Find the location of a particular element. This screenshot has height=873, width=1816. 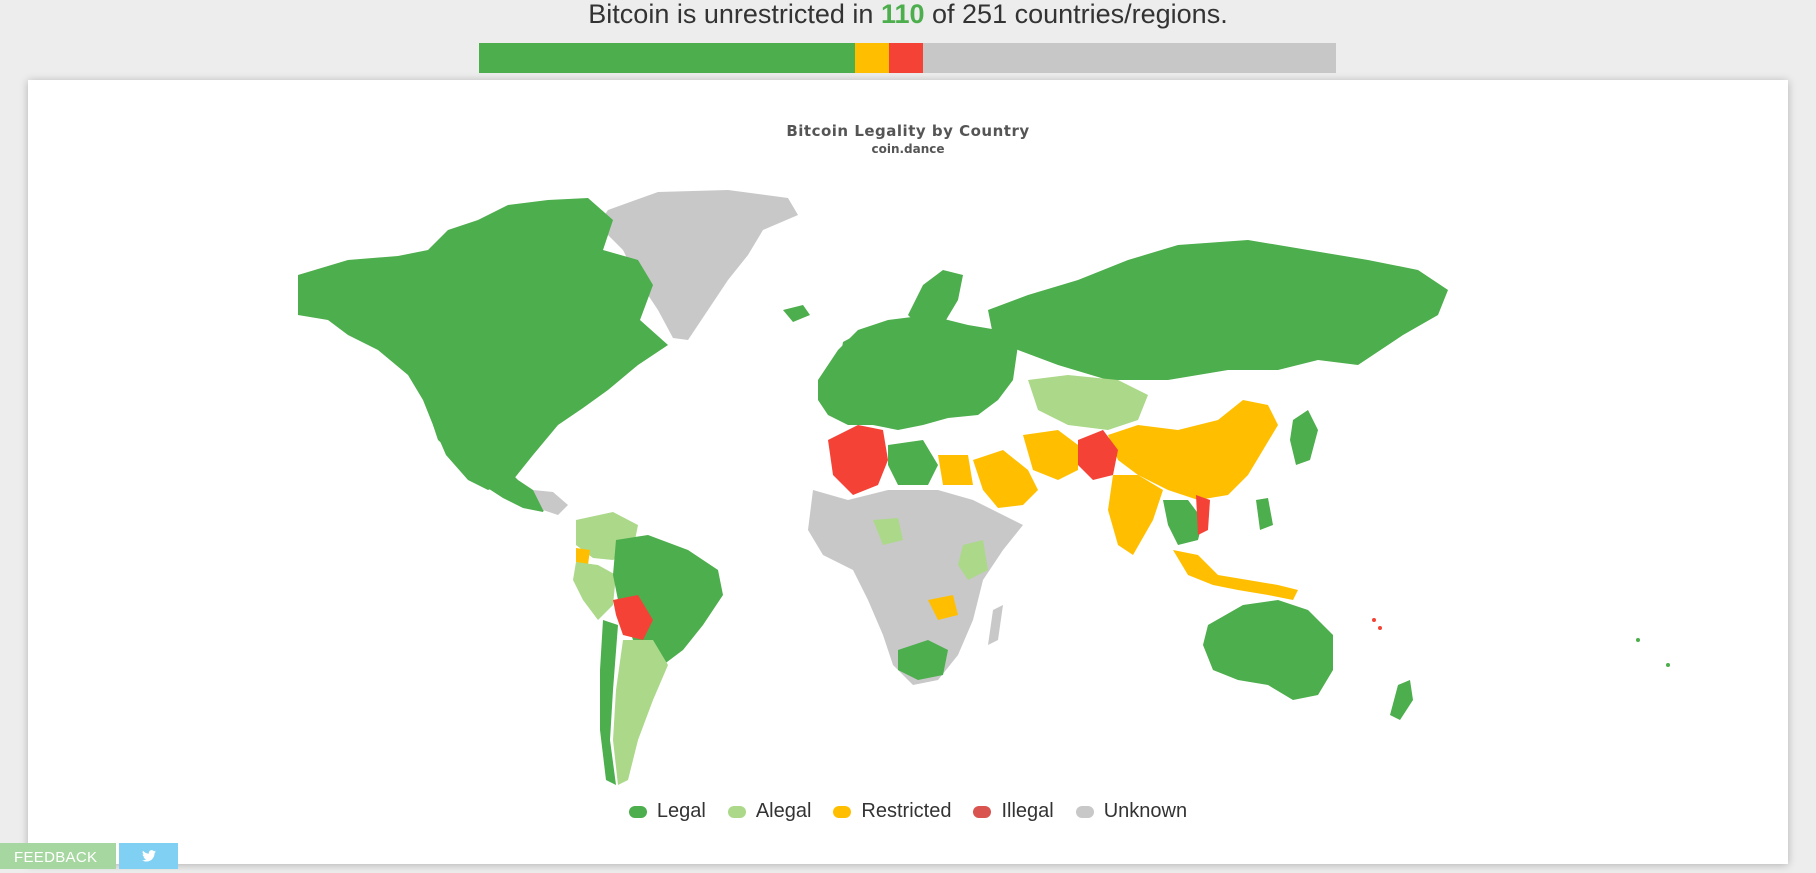

legend-label: Unknown is located at coordinates (1145, 811).